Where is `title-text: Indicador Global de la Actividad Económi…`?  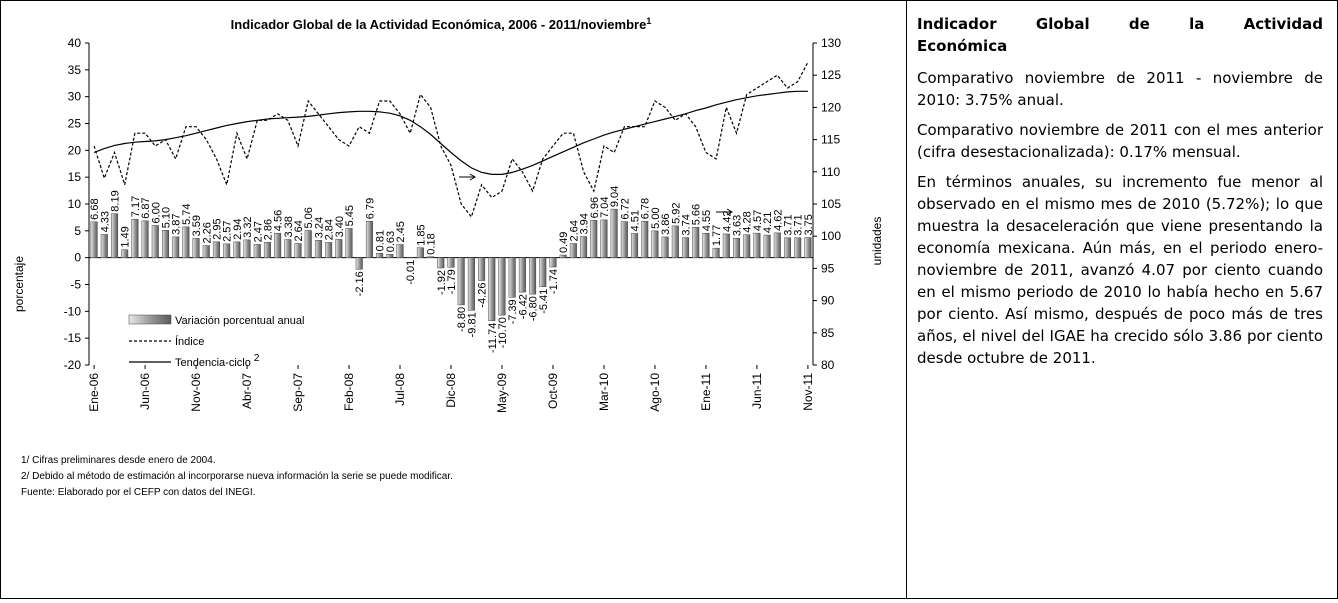 title-text: Indicador Global de la Actividad Económi… is located at coordinates (439, 24).